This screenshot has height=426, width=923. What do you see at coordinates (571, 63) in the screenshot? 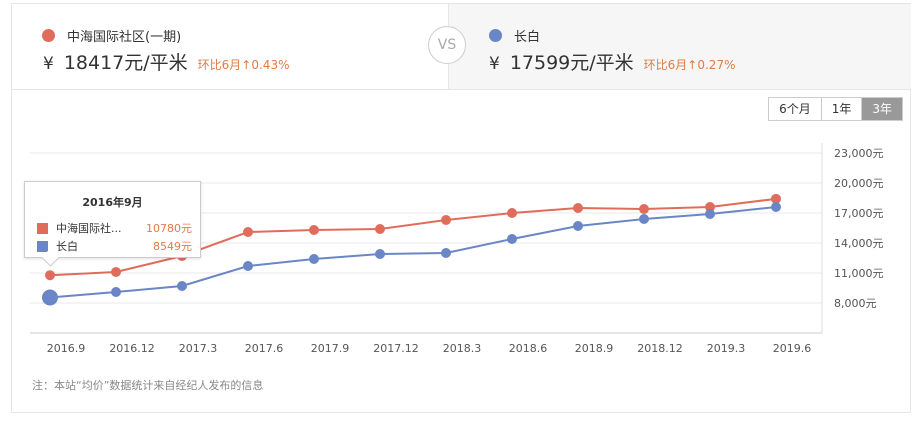
I see `average-price-right: 17599元/平米` at bounding box center [571, 63].